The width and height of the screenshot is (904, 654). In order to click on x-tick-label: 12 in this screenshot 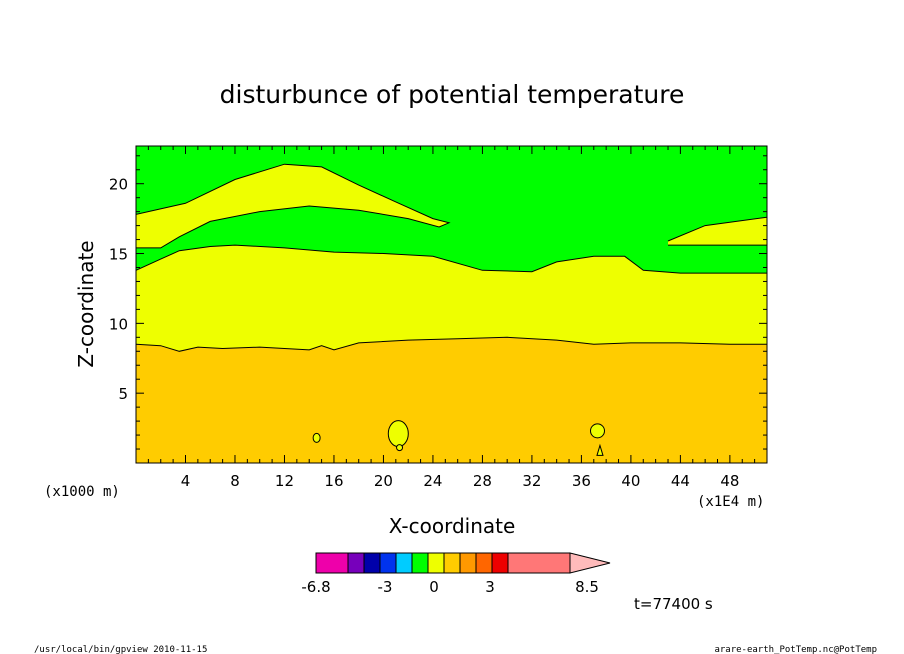, I will do `click(284, 481)`.